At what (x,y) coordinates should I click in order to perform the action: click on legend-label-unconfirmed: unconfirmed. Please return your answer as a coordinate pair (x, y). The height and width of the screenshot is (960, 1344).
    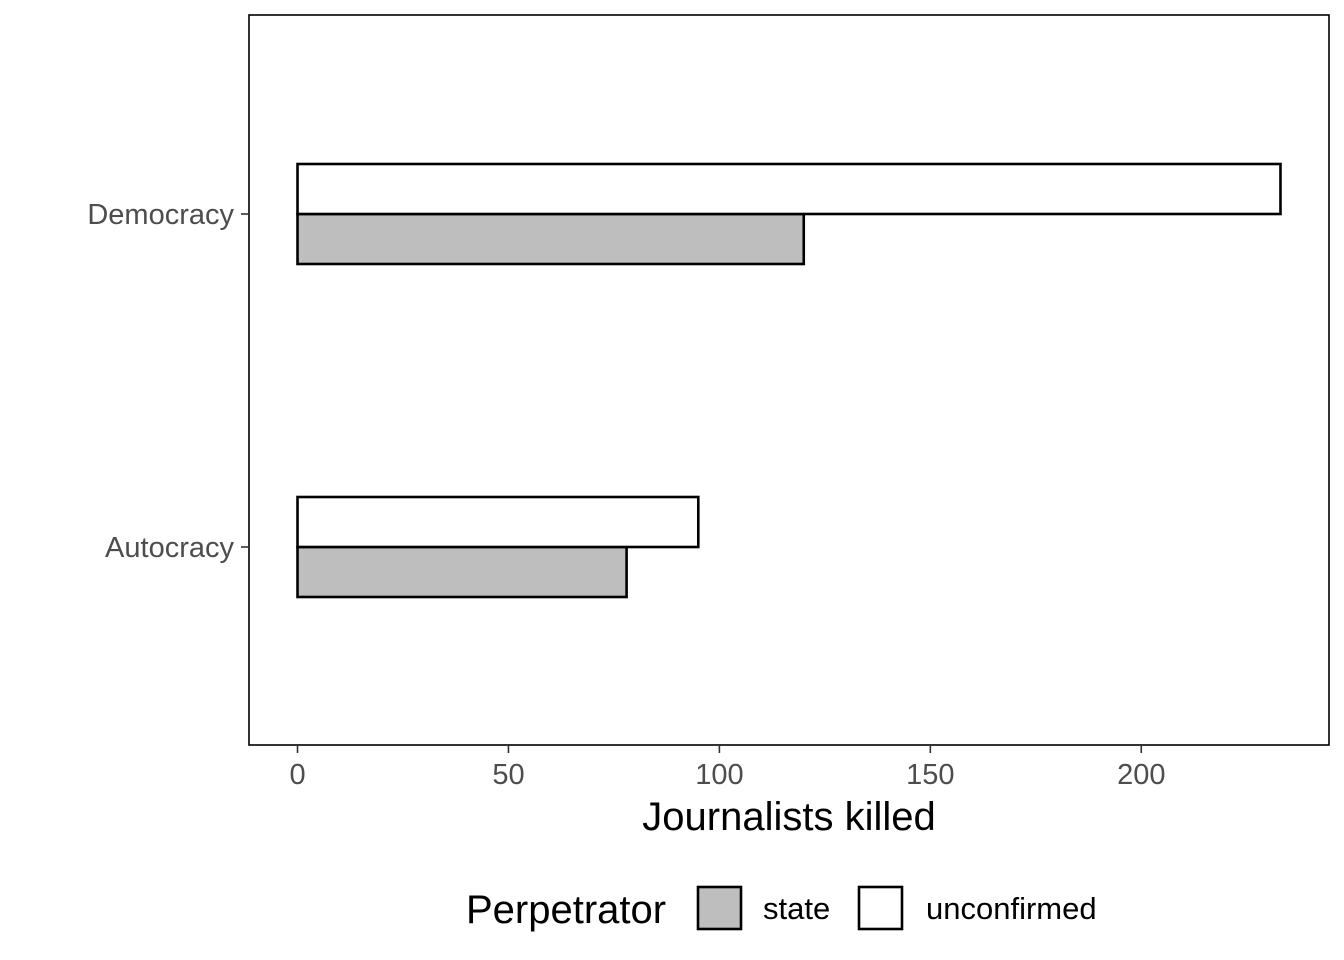
    Looking at the image, I should click on (1011, 908).